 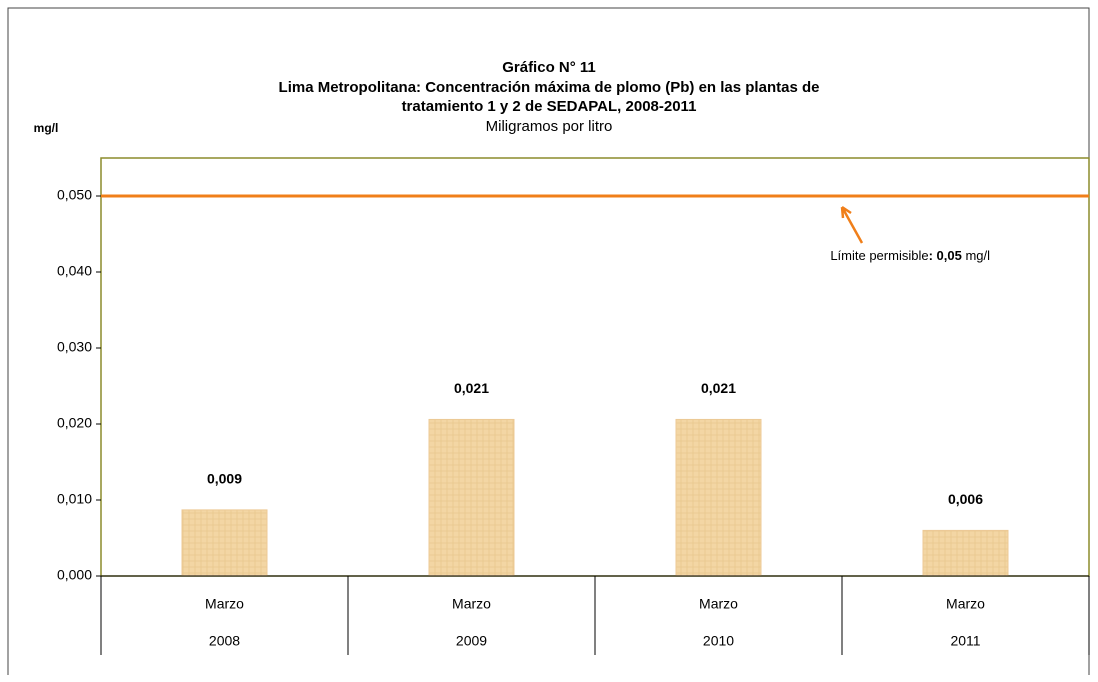 I want to click on chart-subtitle: Miligramos por litro, so click(x=549, y=126).